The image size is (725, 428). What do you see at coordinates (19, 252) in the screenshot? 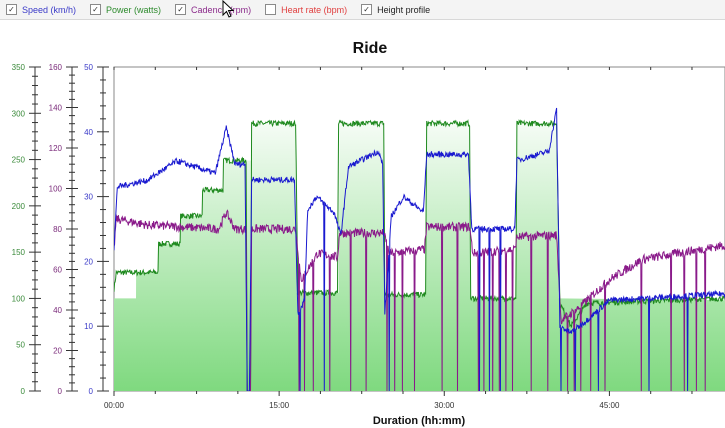
I see `y-tick-label: 150` at bounding box center [19, 252].